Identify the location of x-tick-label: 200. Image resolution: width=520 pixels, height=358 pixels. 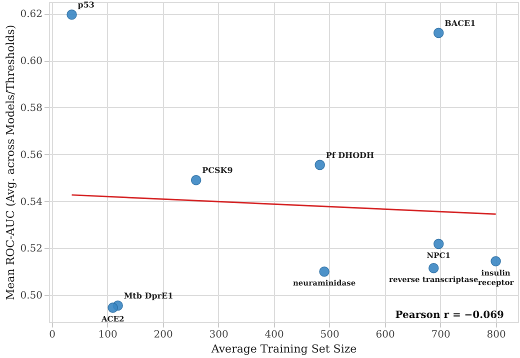
(163, 335).